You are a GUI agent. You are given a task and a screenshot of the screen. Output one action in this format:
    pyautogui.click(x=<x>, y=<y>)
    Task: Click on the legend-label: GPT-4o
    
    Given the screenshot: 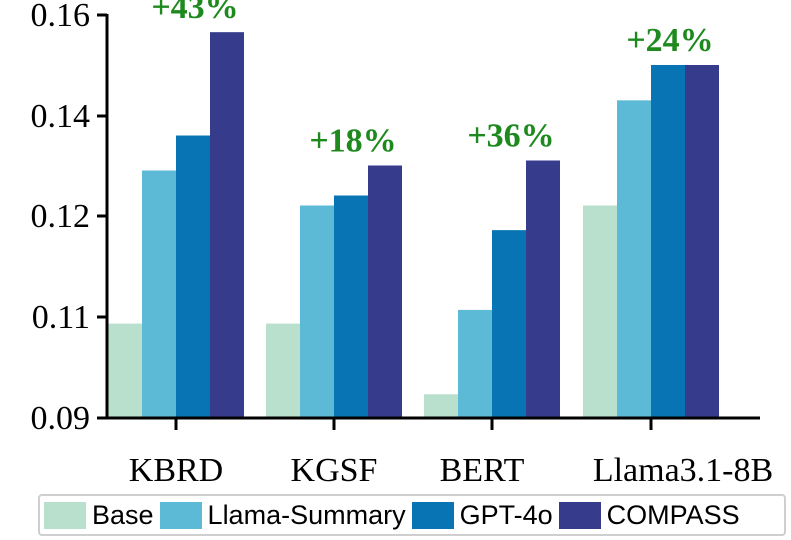 What is the action you would take?
    pyautogui.click(x=506, y=514)
    